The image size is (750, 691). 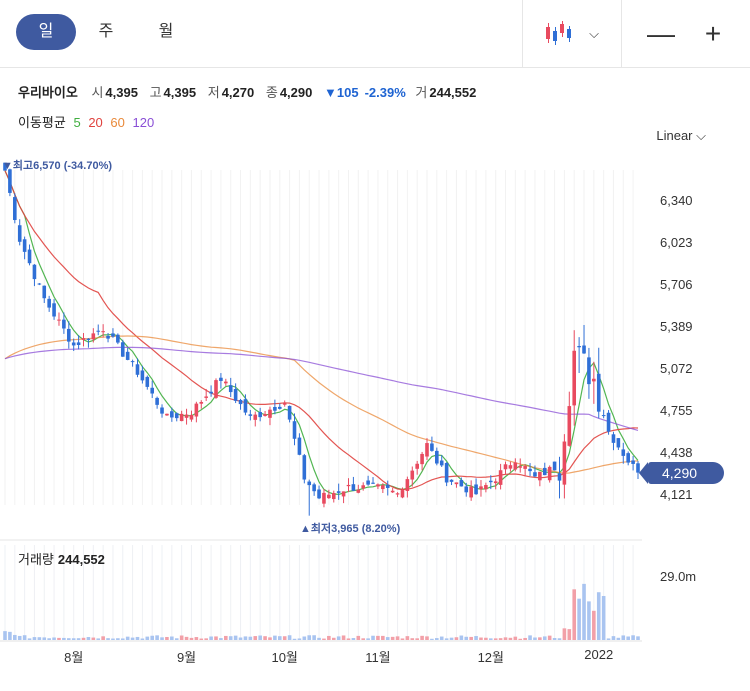 I want to click on time-tick-label: 11월, so click(x=378, y=657).